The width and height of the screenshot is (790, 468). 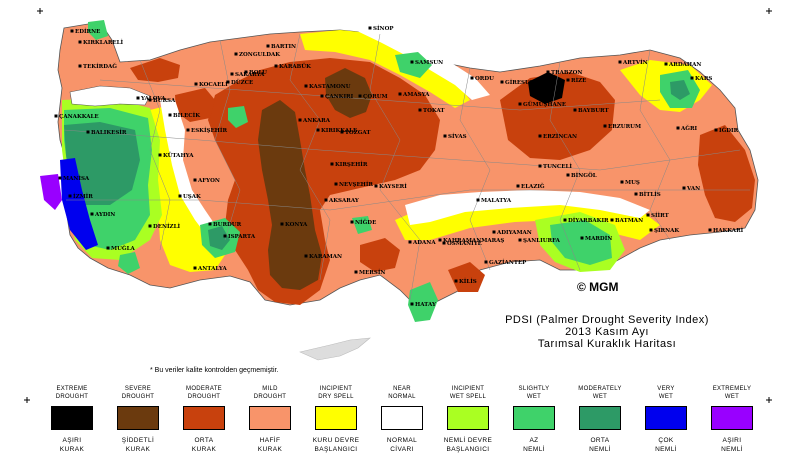 I want to click on legend-label-tr-line2: CİVARI, so click(x=402, y=449).